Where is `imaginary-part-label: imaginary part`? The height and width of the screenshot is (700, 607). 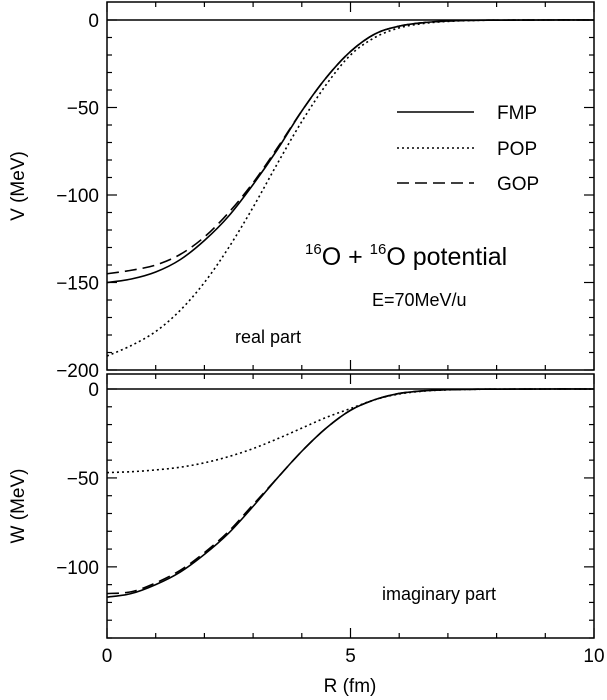
imaginary-part-label: imaginary part is located at coordinates (439, 594).